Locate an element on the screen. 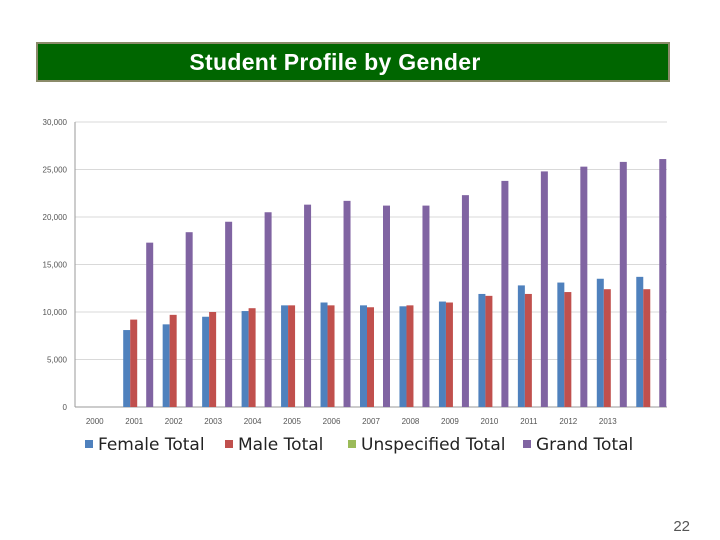 The image size is (720, 540). x-tick-label: 2004 is located at coordinates (253, 421).